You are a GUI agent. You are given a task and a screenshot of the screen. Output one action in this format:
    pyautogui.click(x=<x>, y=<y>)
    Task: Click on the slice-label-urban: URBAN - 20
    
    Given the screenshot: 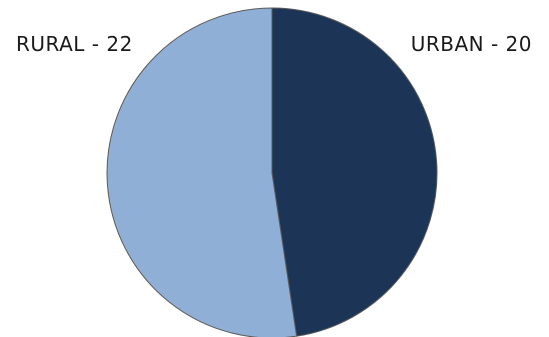 What is the action you would take?
    pyautogui.click(x=471, y=44)
    